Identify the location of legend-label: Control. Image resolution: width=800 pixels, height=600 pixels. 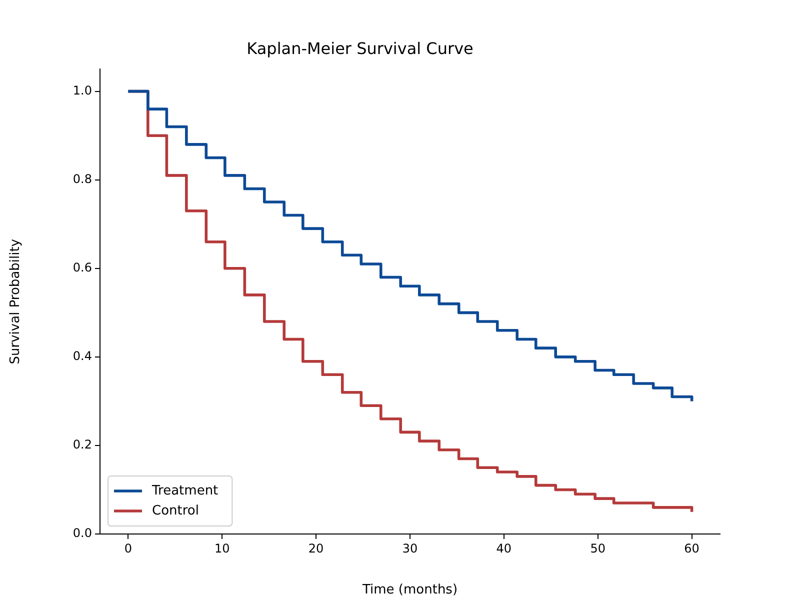
(175, 510).